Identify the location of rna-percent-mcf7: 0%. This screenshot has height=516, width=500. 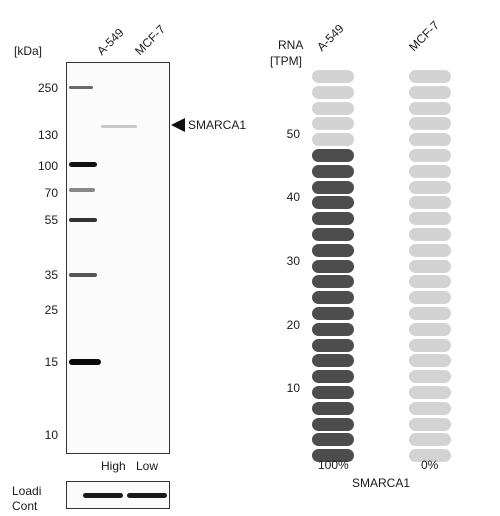
(430, 465).